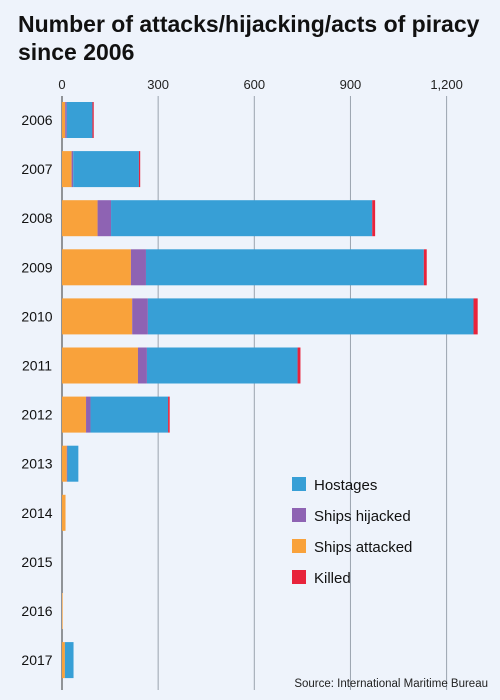  I want to click on x-tick-label: 600, so click(254, 84).